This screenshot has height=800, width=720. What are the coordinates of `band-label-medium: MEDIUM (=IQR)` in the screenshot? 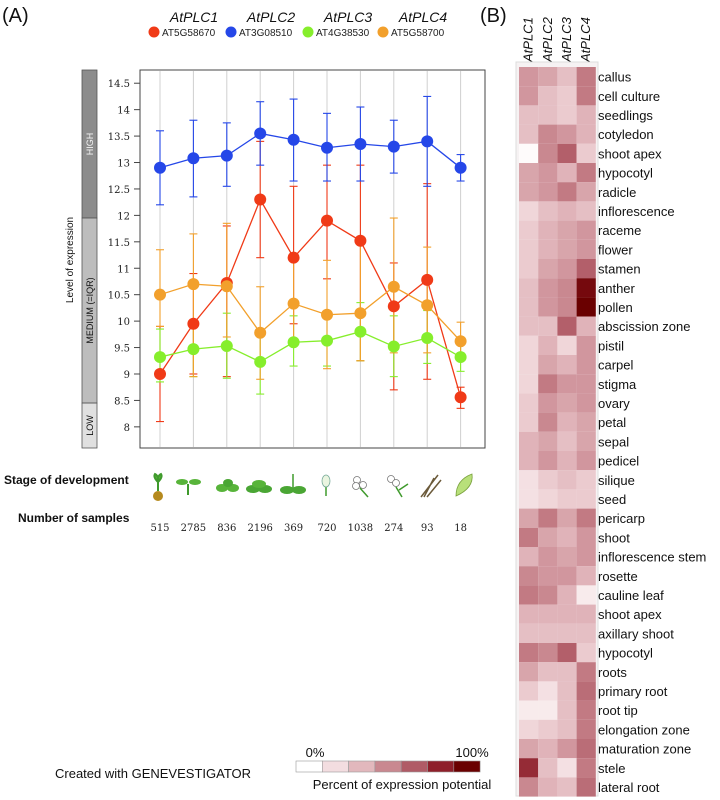 It's located at (90, 310).